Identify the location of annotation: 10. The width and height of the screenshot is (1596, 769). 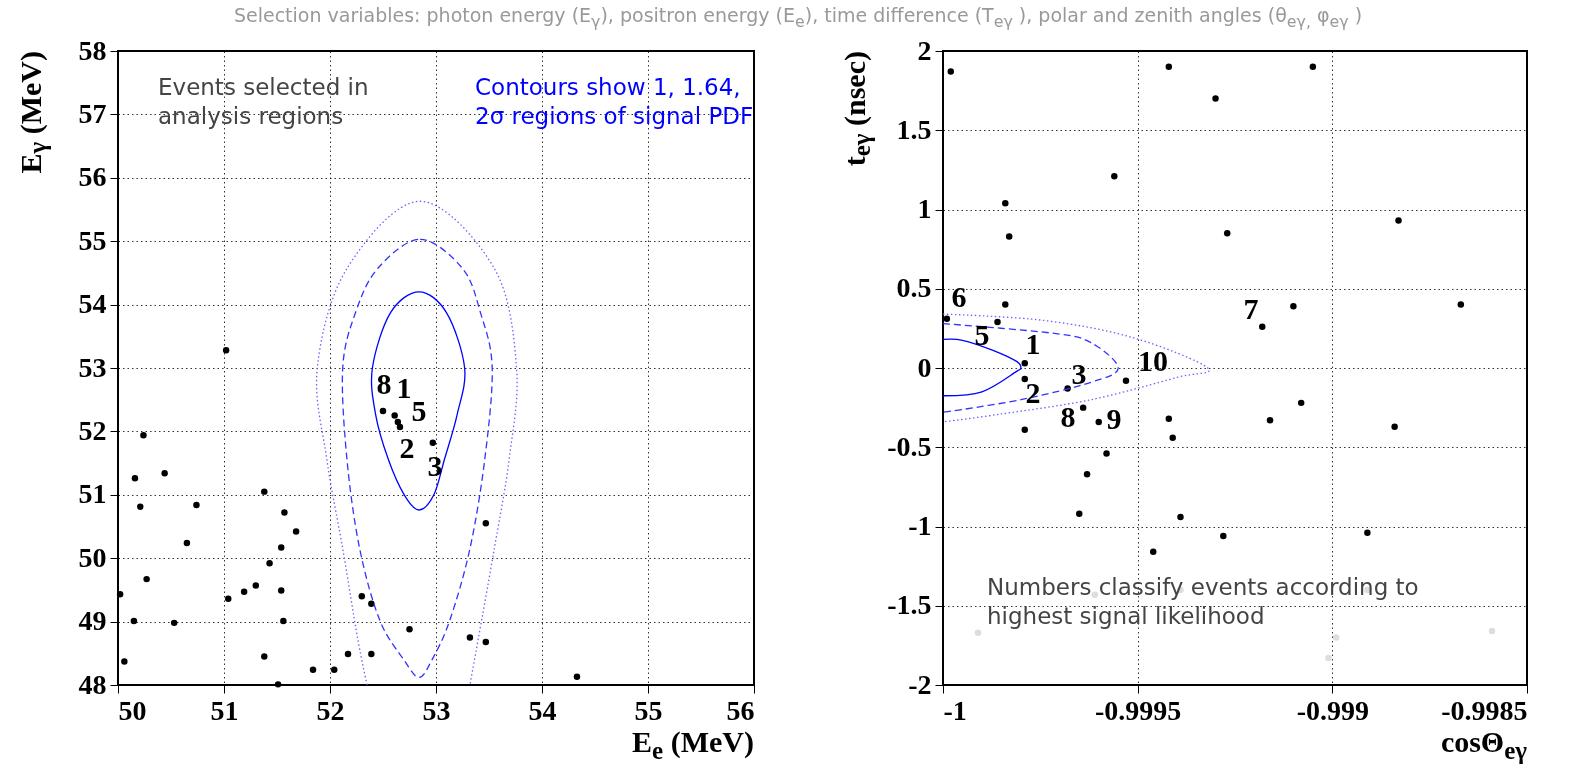
(1153, 360).